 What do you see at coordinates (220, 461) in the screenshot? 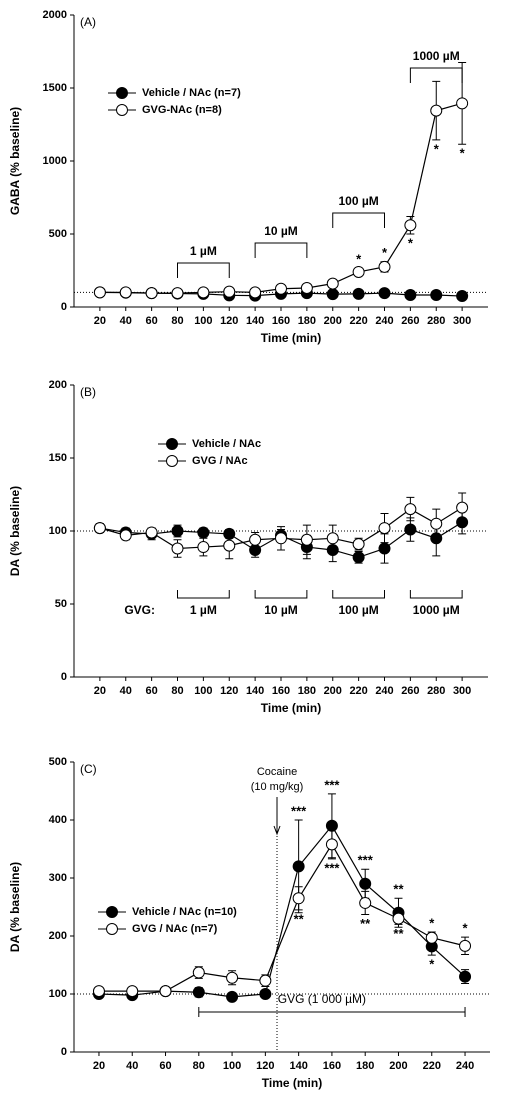
I see `legend-label: GVG / NAc` at bounding box center [220, 461].